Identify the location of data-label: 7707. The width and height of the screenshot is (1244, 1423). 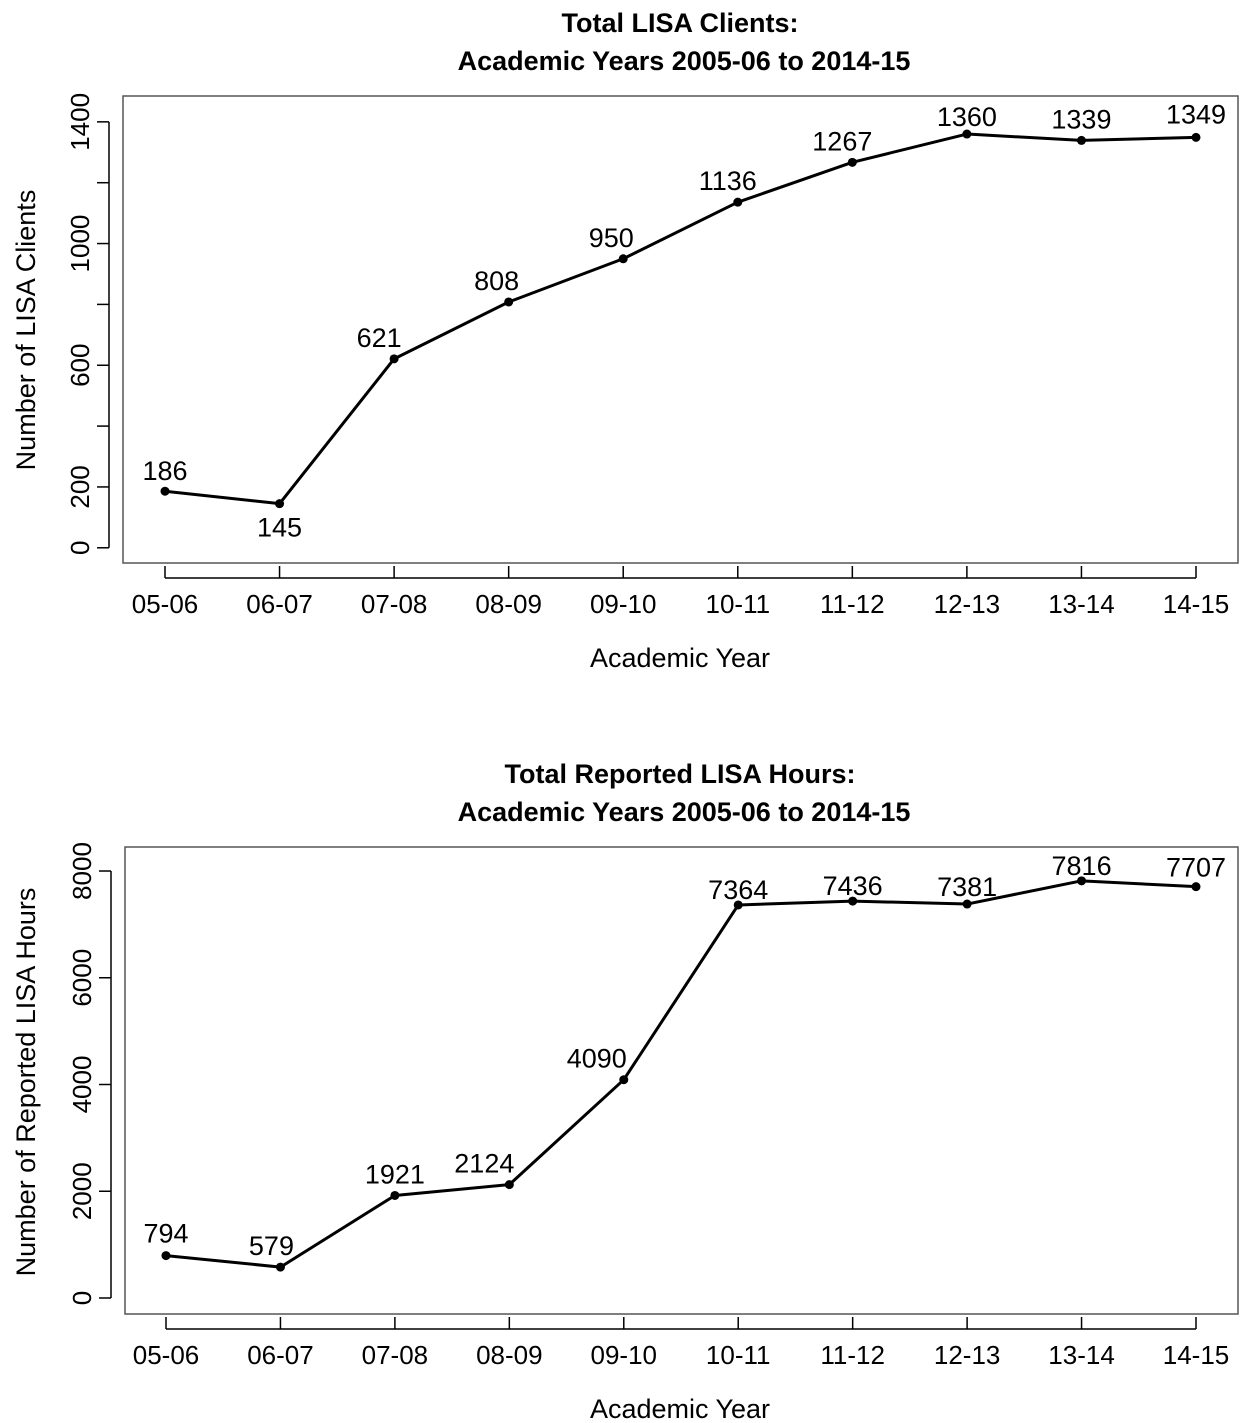
(1196, 868).